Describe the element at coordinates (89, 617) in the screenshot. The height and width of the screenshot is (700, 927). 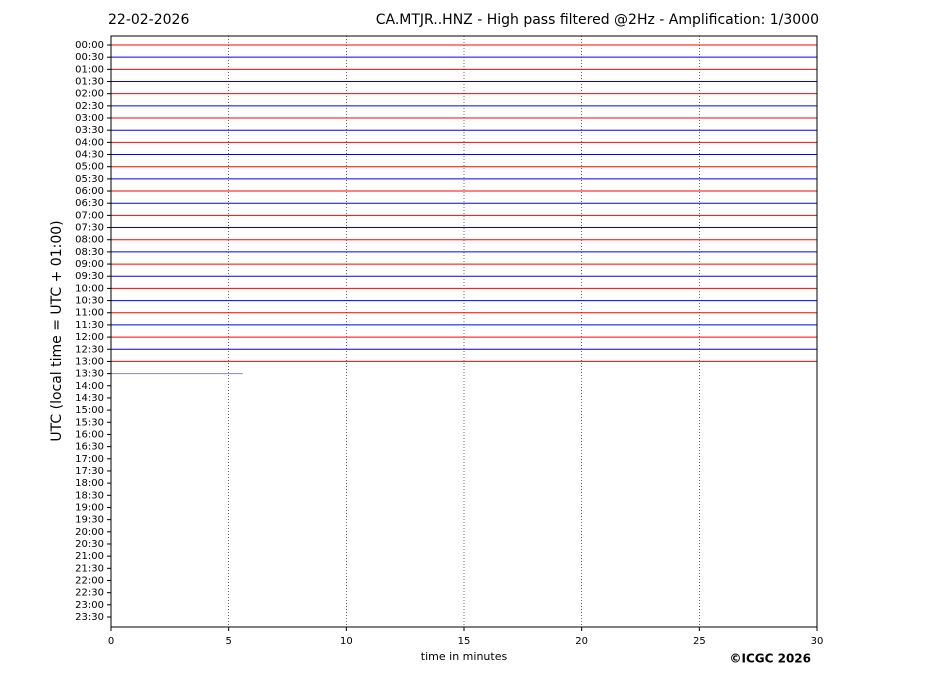
I see `y-tick-label: 23:30` at that location.